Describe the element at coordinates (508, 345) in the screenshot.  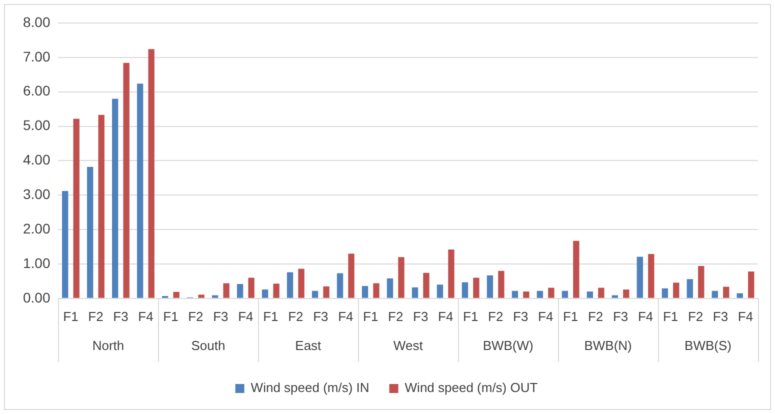
I see `text: BWB(W)` at that location.